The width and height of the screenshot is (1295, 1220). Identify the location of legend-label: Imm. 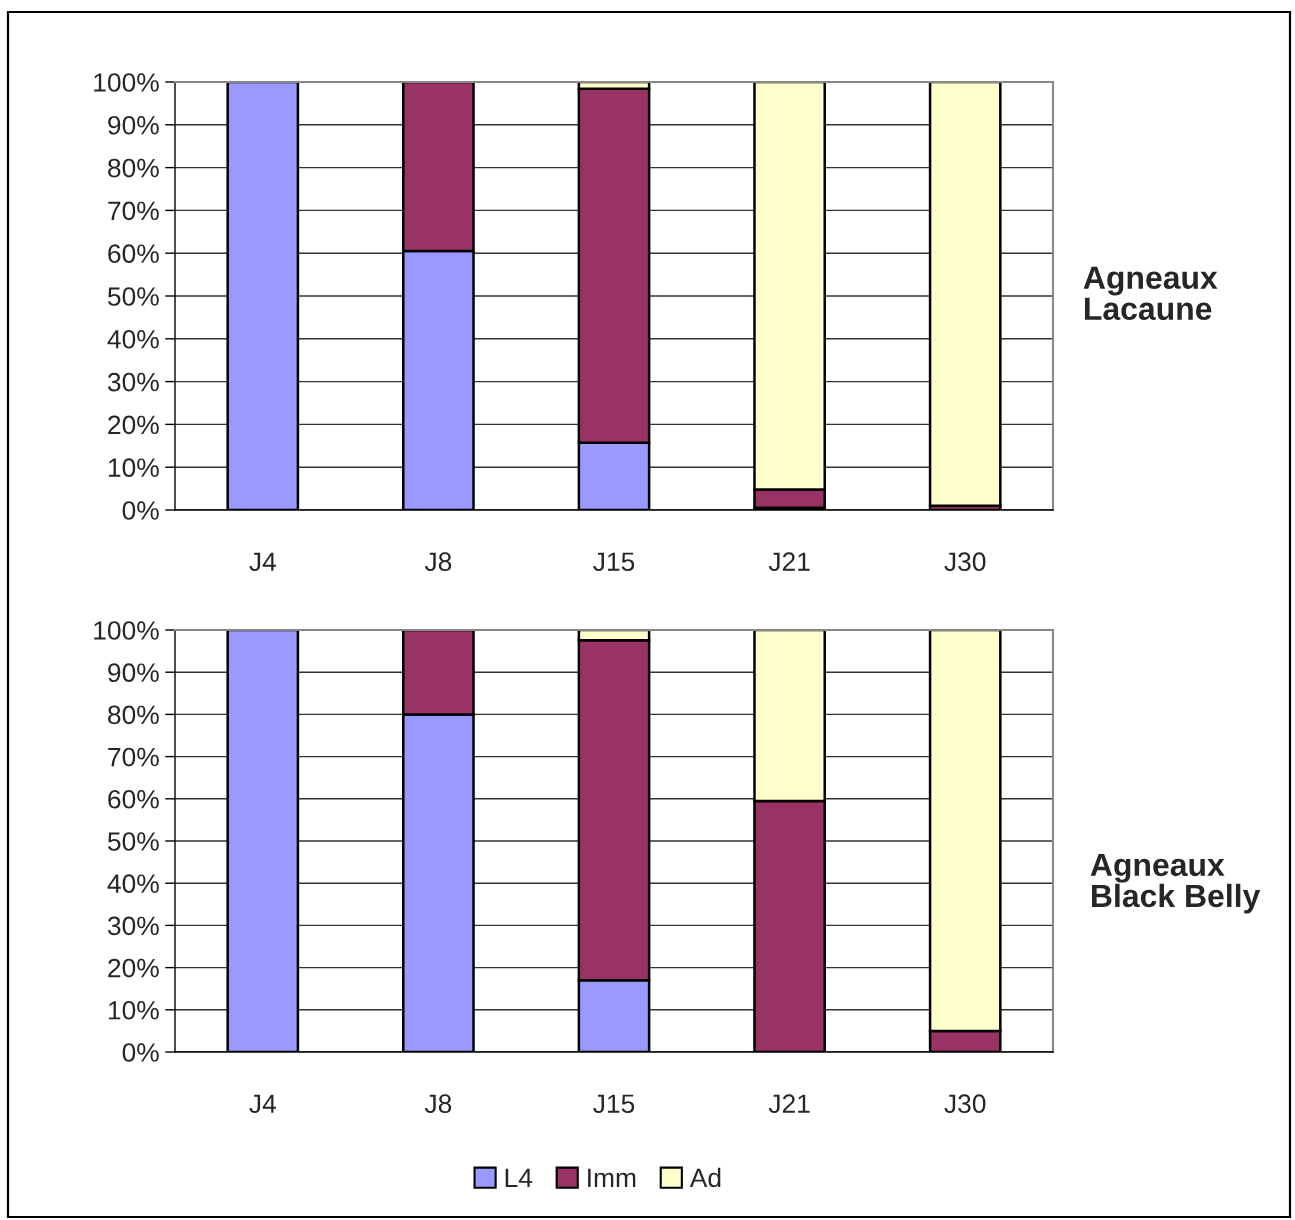
(612, 1177).